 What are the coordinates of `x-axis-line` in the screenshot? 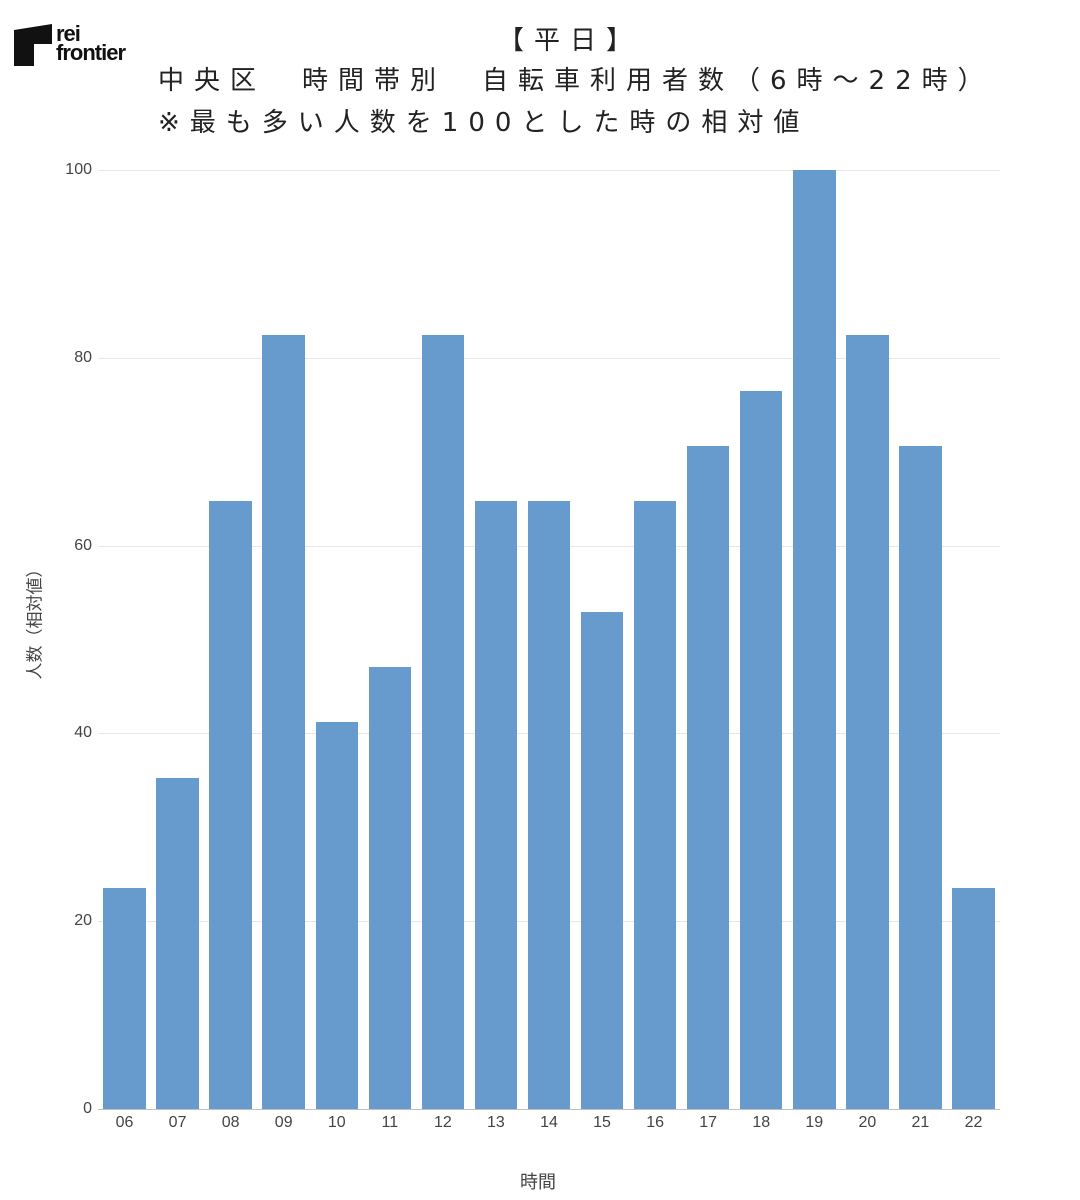 It's located at (549, 1109).